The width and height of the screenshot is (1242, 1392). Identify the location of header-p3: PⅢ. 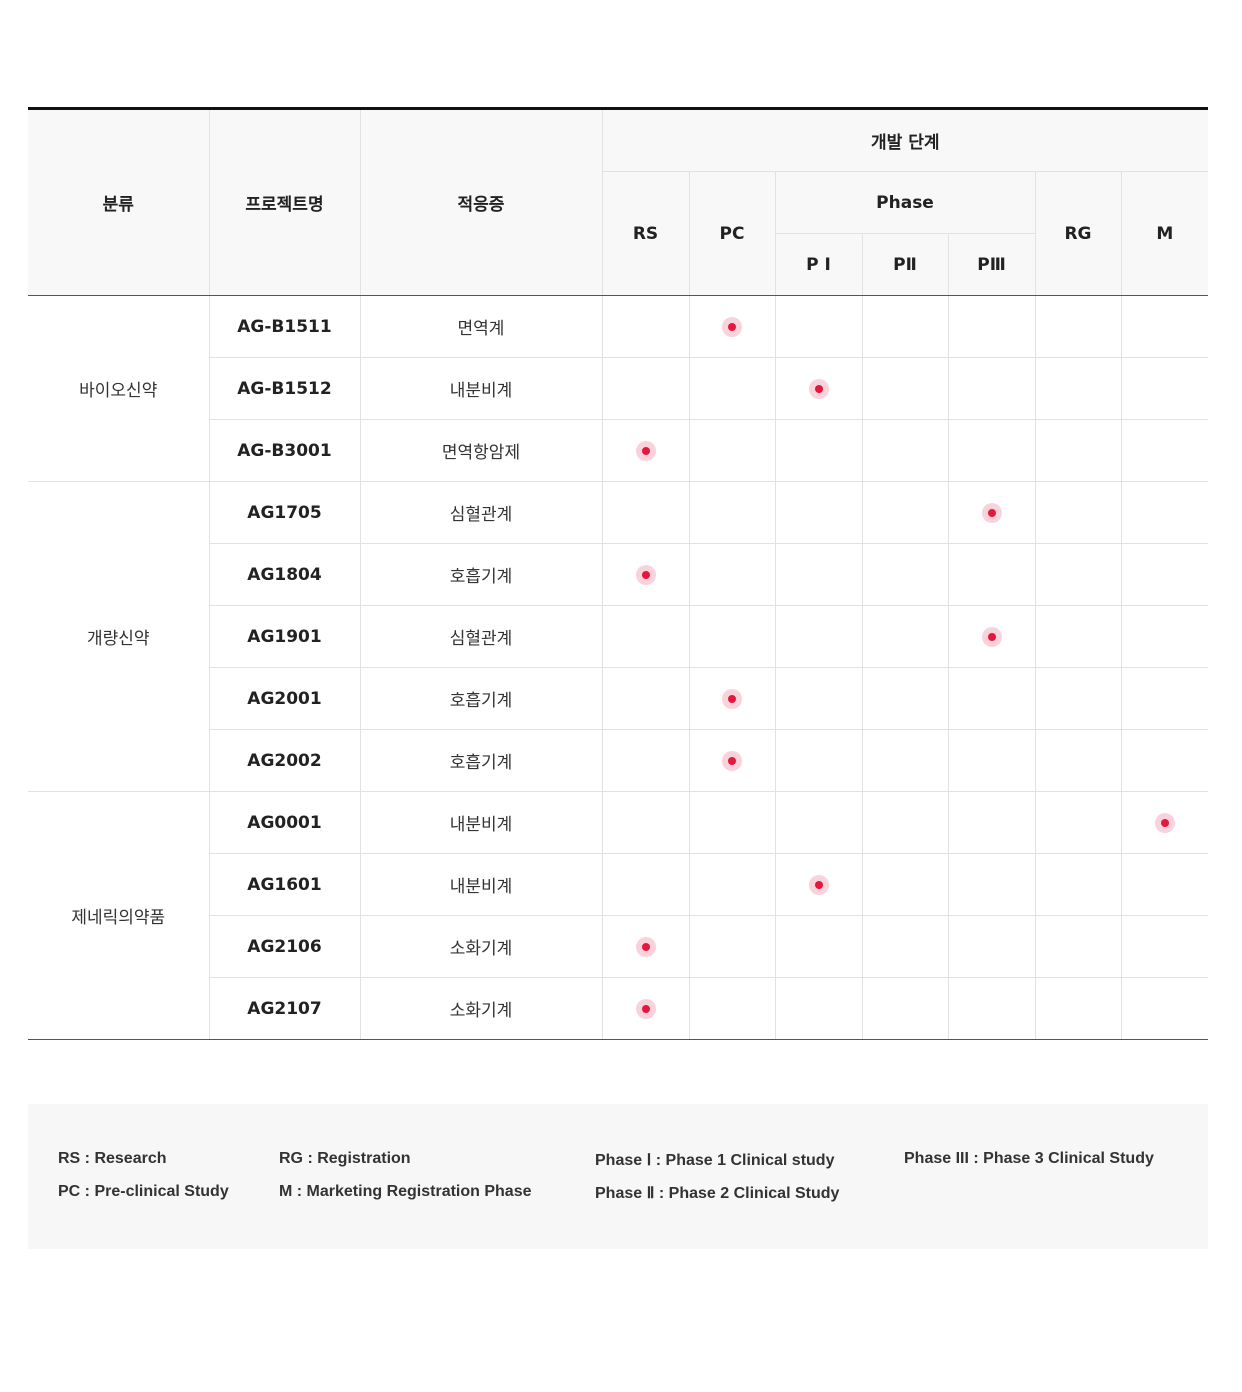
(991, 264).